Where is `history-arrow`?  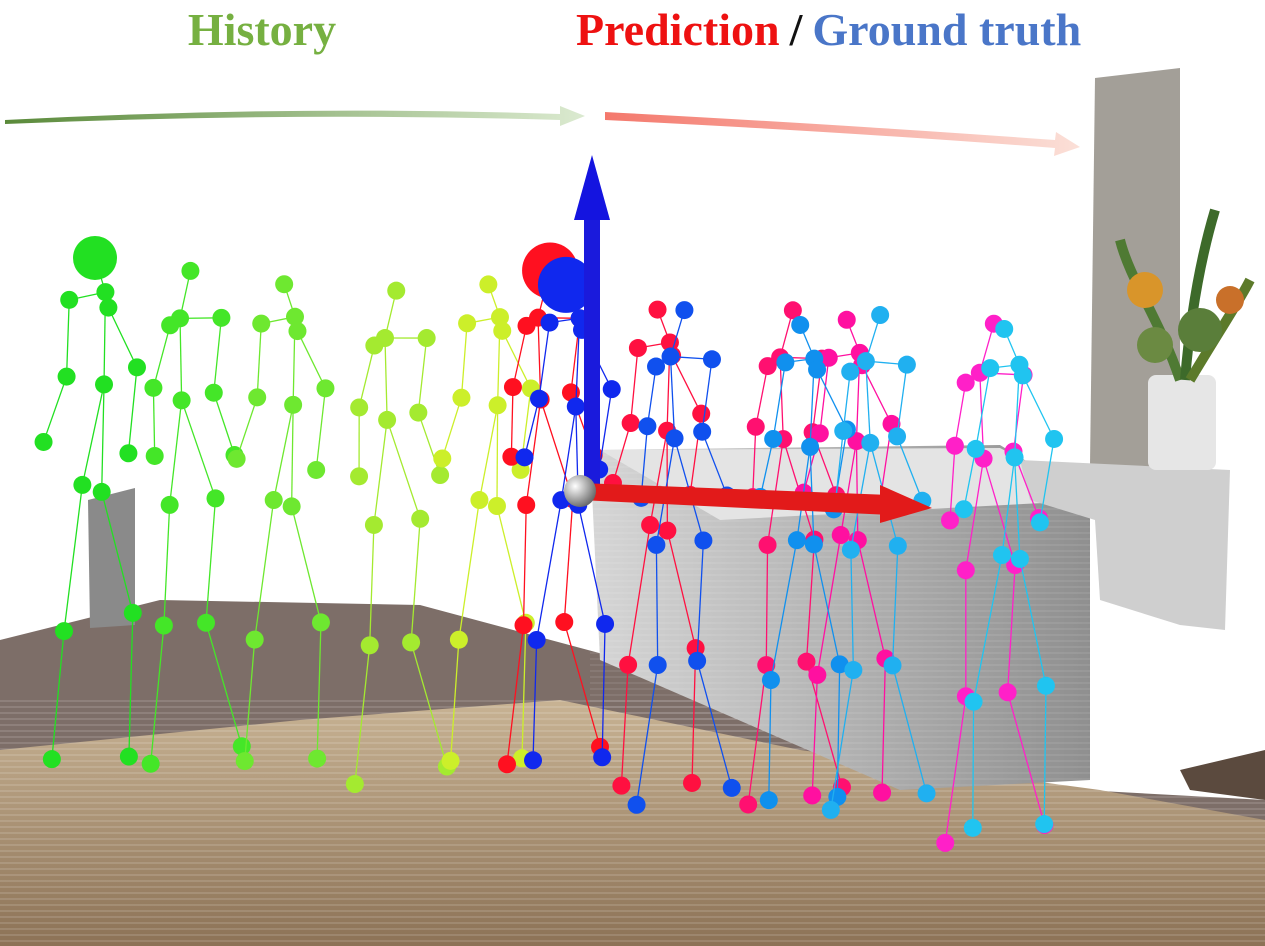
history-arrow is located at coordinates (295, 116).